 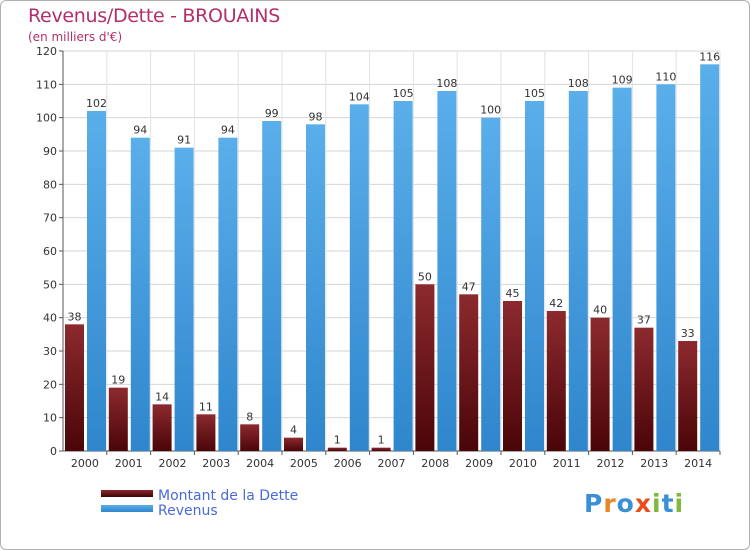 I want to click on bar-dette-label: 40, so click(x=600, y=310).